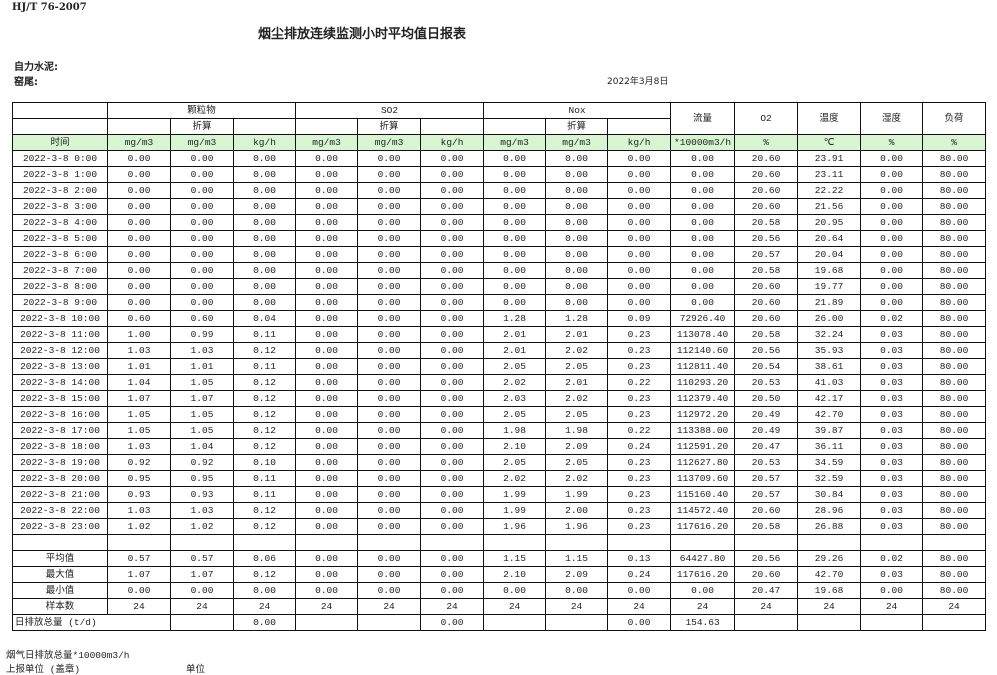  What do you see at coordinates (202, 126) in the screenshot?
I see `converted-header-dust: 折算` at bounding box center [202, 126].